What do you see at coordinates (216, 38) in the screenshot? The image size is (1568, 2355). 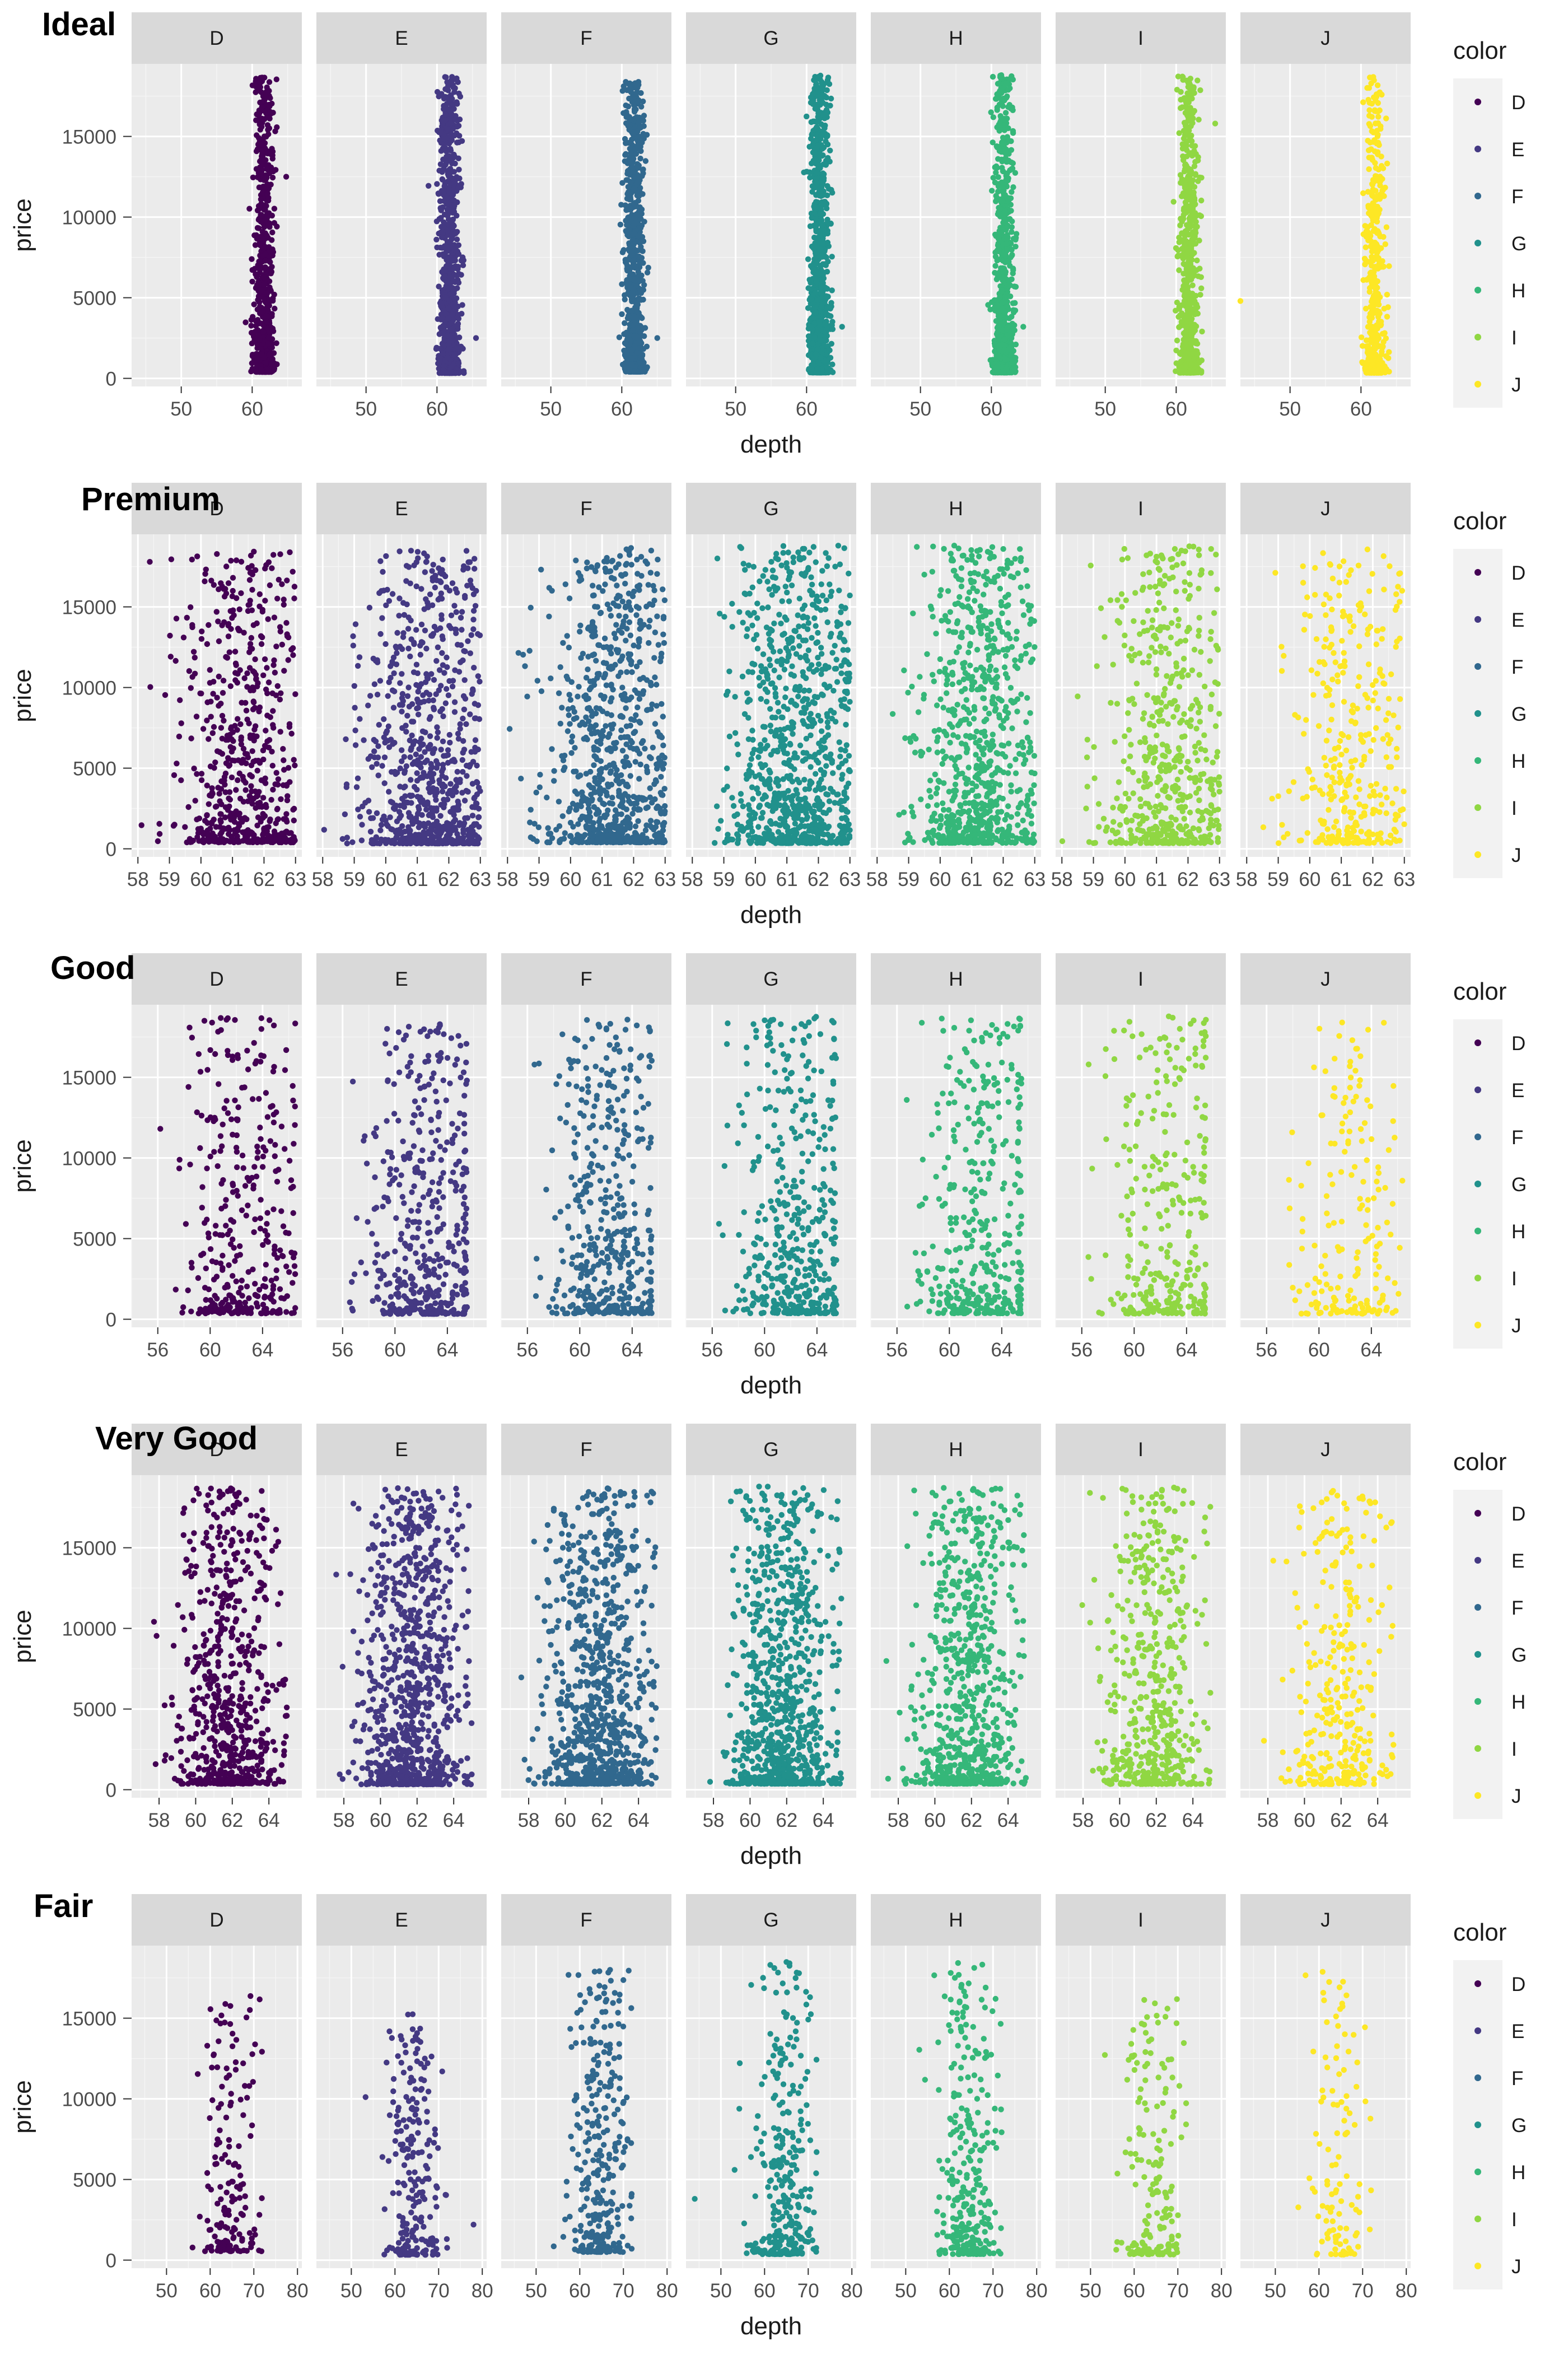 I see `facet-strip-label: D` at bounding box center [216, 38].